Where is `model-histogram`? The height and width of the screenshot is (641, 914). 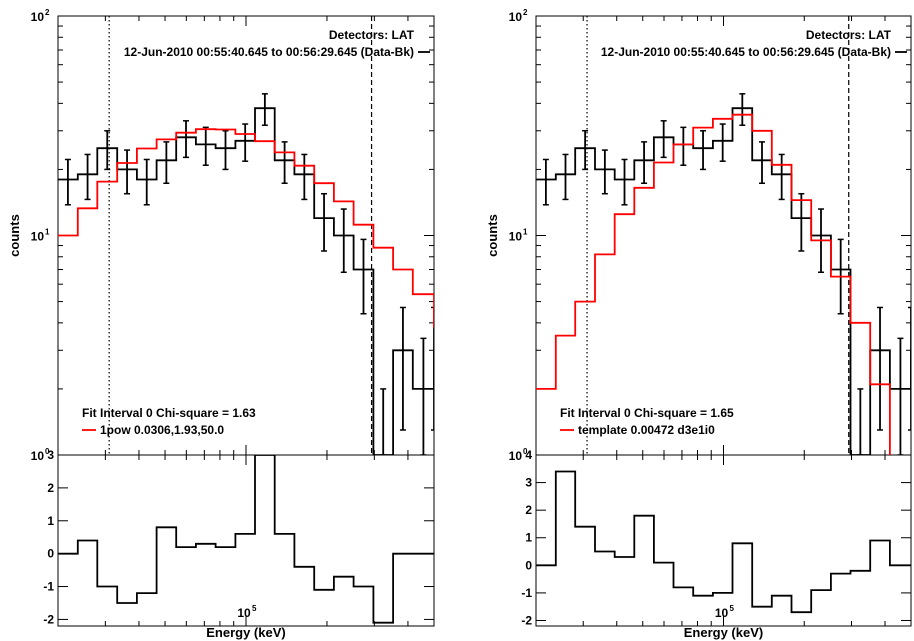
model-histogram is located at coordinates (246, 228).